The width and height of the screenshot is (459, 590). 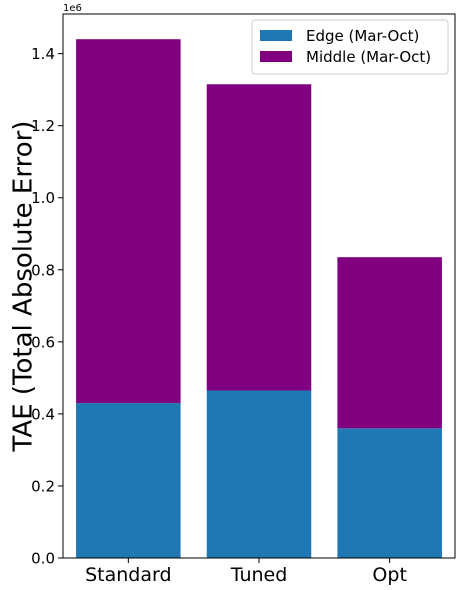 I want to click on legend-label-middle: Middle (Mar-Oct), so click(x=368, y=57).